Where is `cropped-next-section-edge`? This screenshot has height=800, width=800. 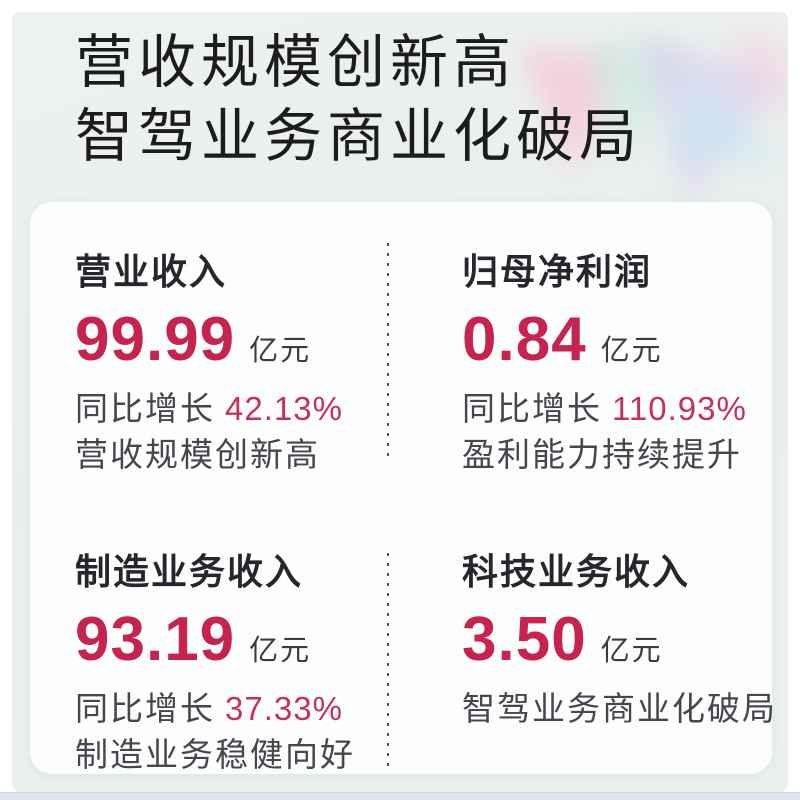 cropped-next-section-edge is located at coordinates (400, 796).